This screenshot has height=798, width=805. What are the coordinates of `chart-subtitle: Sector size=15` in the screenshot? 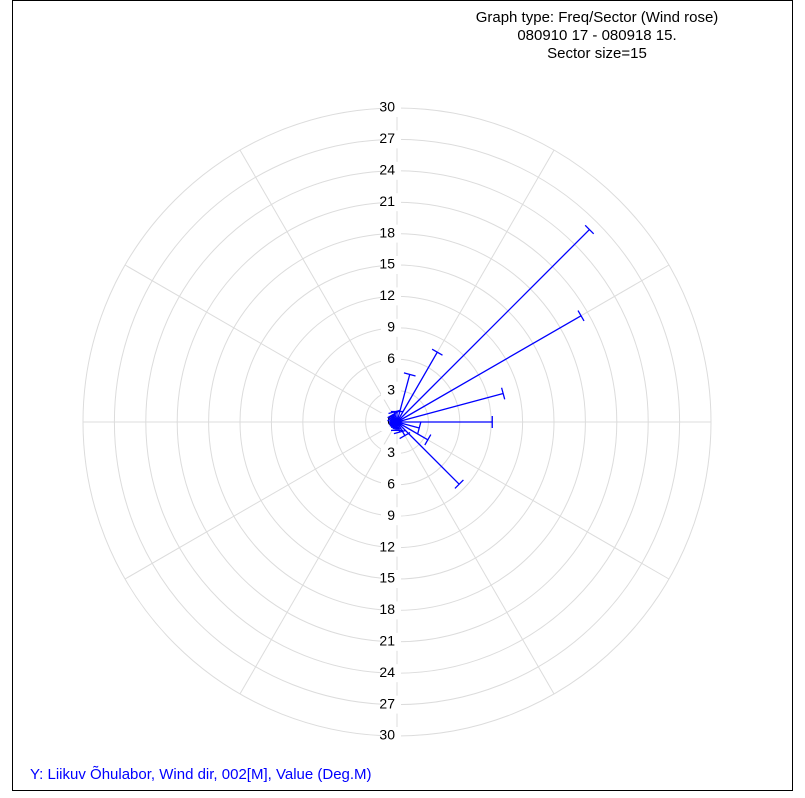 It's located at (597, 53).